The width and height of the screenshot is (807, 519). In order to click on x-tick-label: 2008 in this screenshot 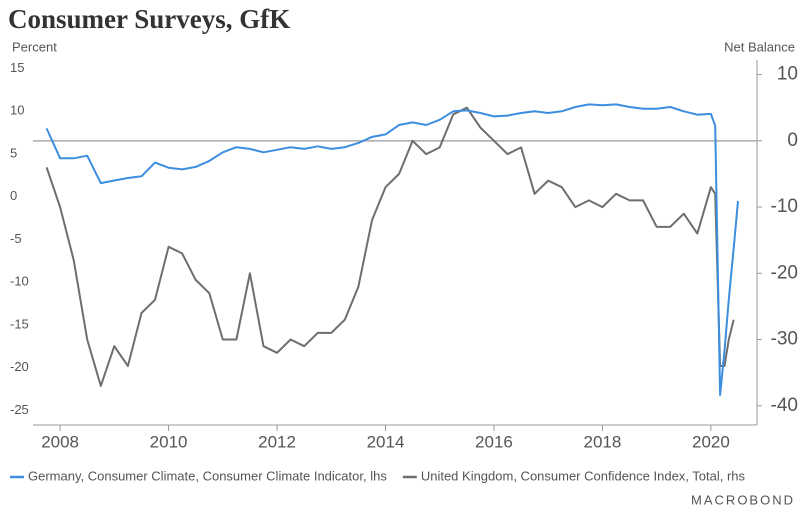, I will do `click(60, 441)`.